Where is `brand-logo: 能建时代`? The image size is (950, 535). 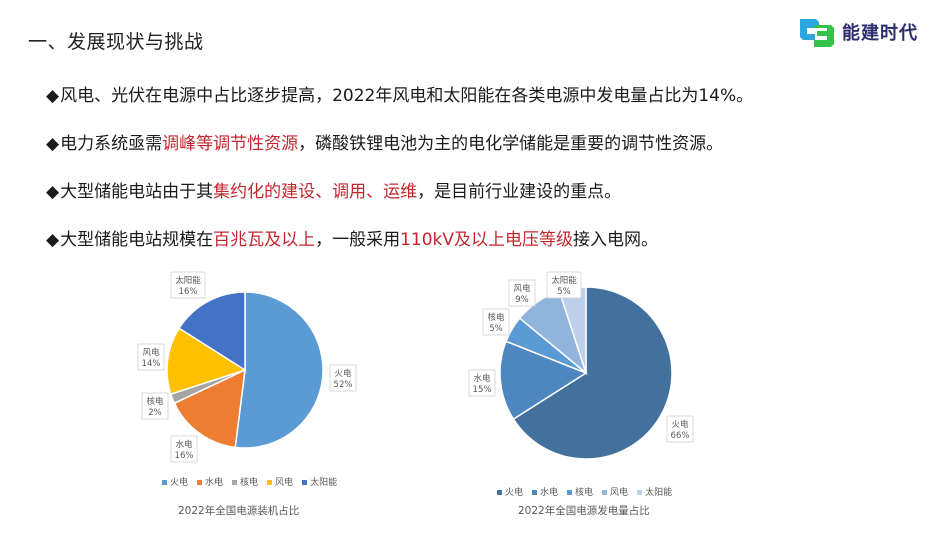
brand-logo: 能建时代 is located at coordinates (857, 32).